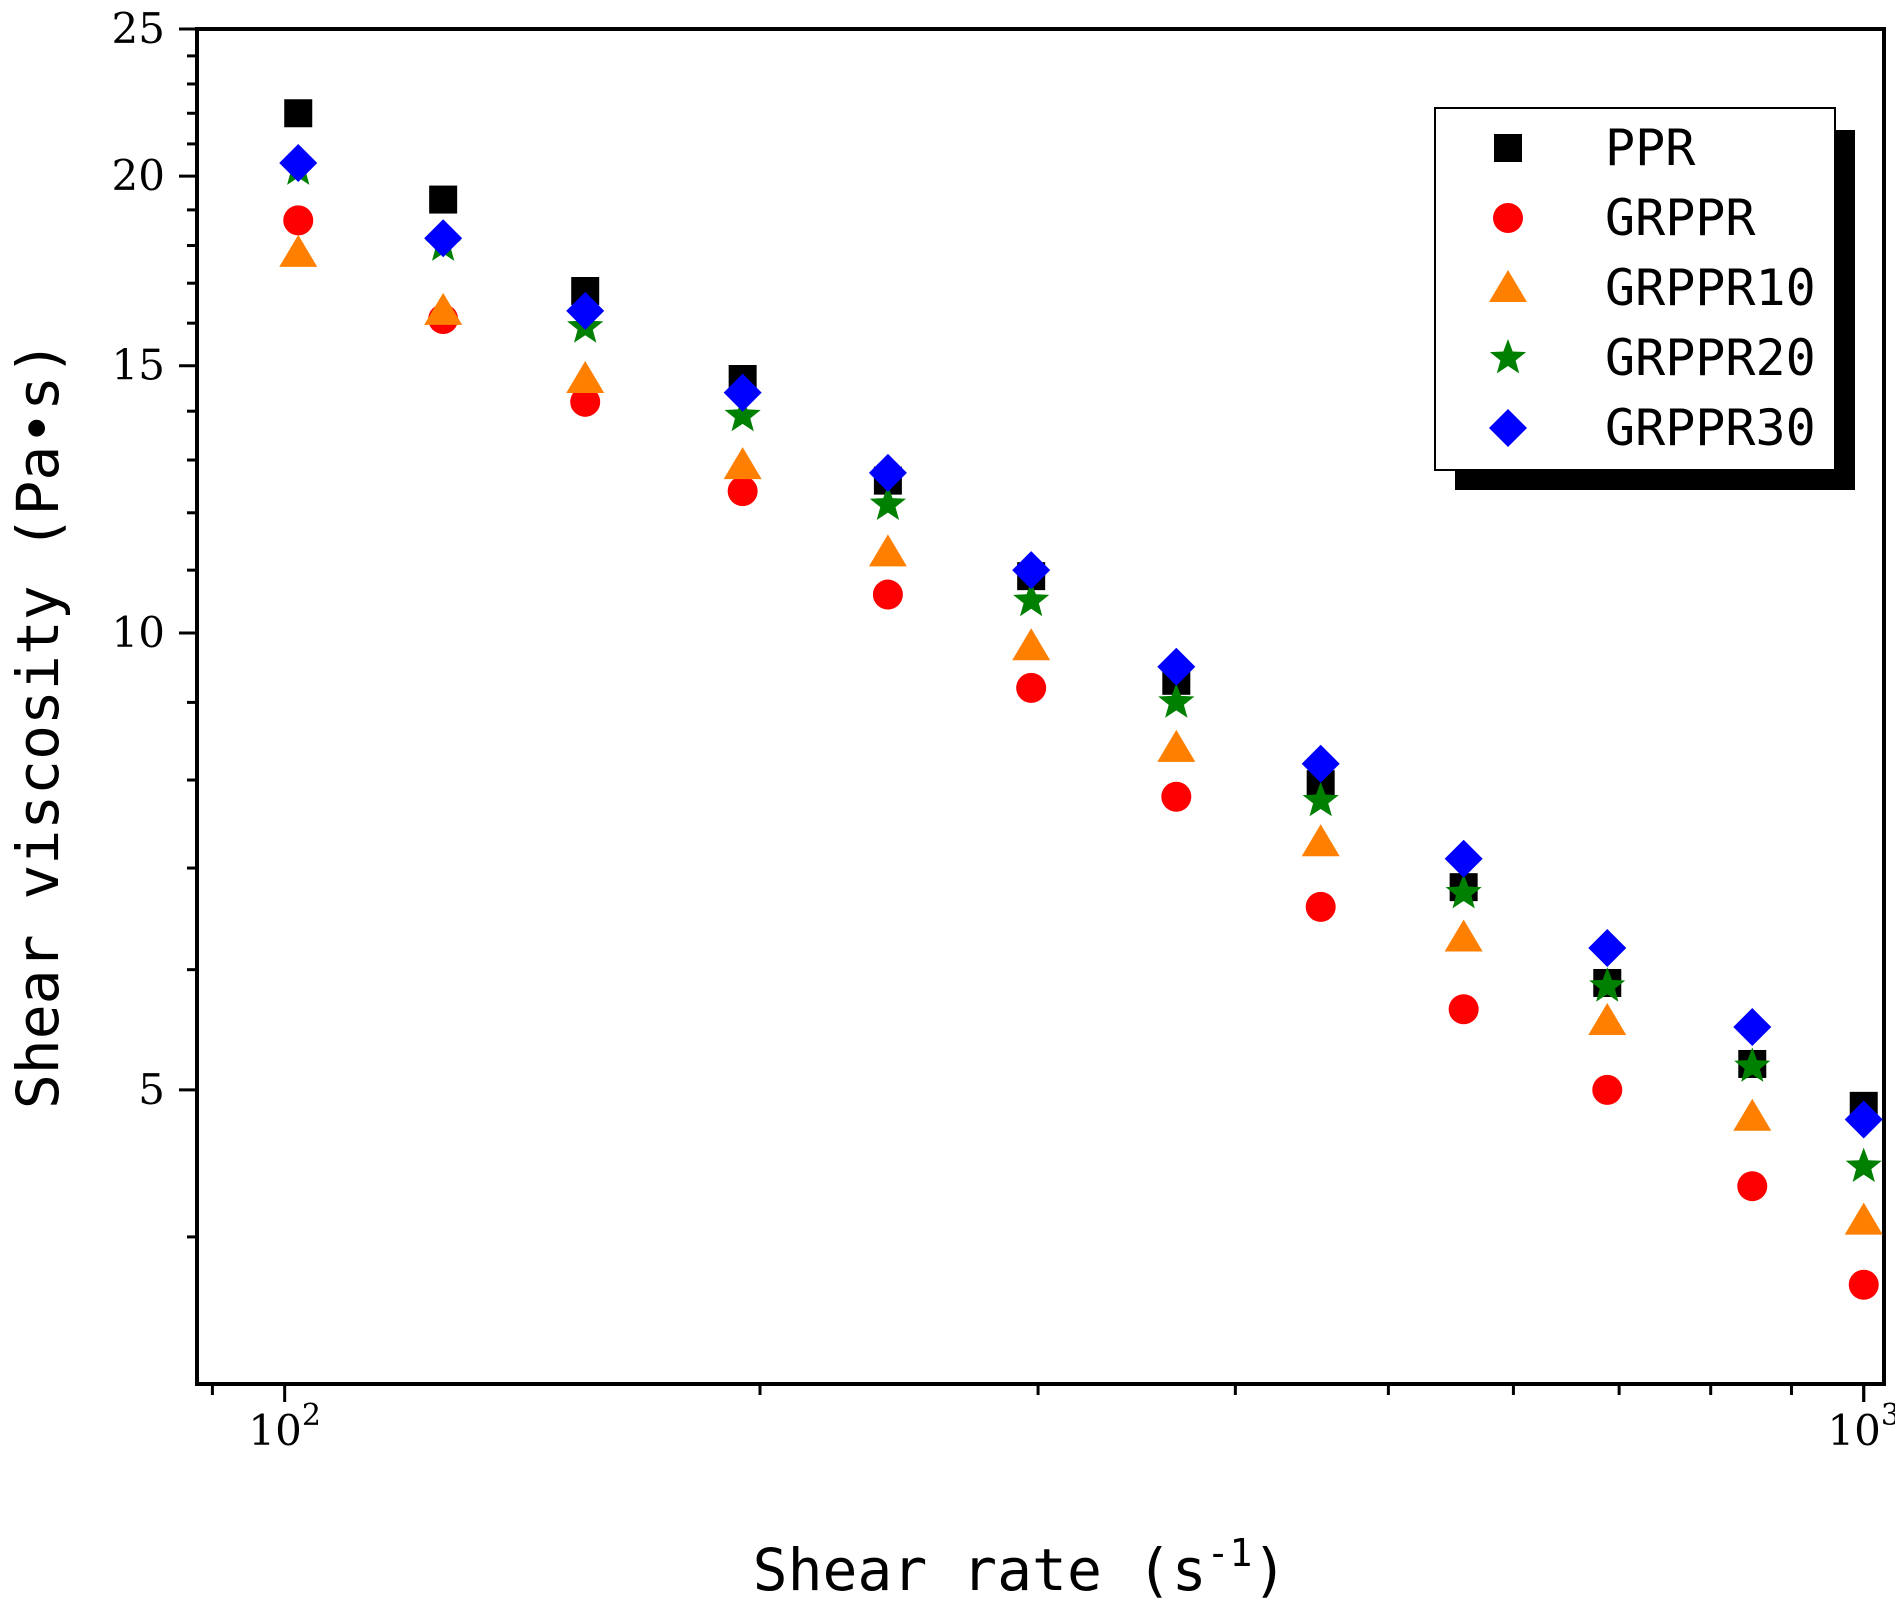 This screenshot has width=1895, height=1614. I want to click on y-tick-label: 10, so click(138, 632).